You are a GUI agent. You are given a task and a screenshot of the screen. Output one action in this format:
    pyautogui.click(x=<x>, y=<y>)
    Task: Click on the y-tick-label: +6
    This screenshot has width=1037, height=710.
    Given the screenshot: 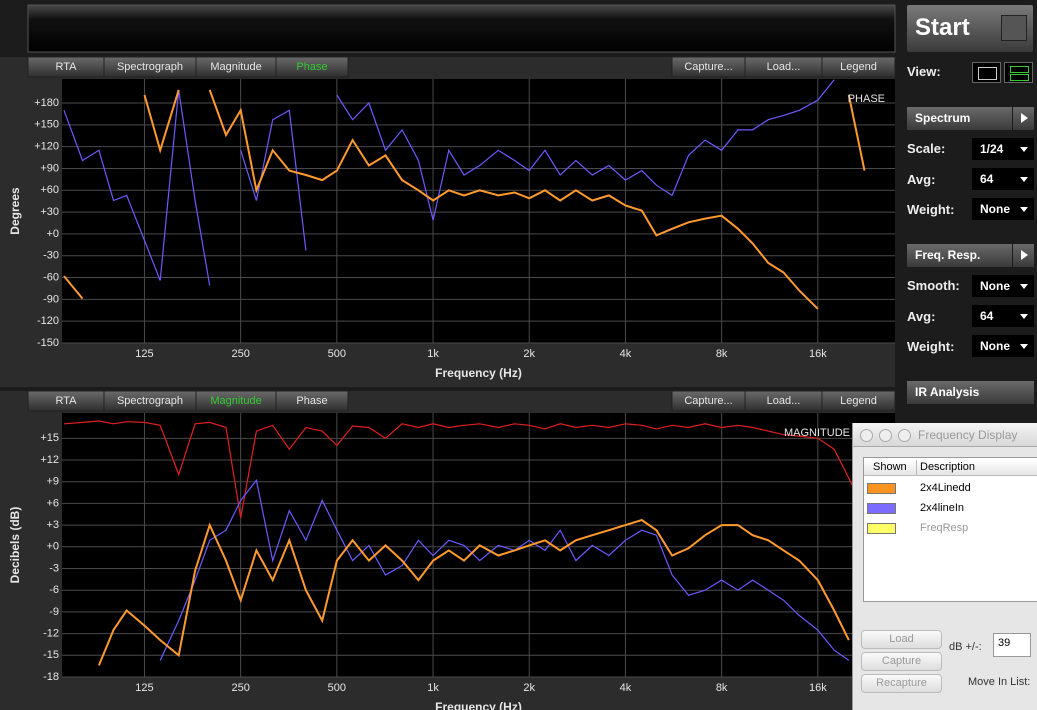 What is the action you would take?
    pyautogui.click(x=52, y=503)
    